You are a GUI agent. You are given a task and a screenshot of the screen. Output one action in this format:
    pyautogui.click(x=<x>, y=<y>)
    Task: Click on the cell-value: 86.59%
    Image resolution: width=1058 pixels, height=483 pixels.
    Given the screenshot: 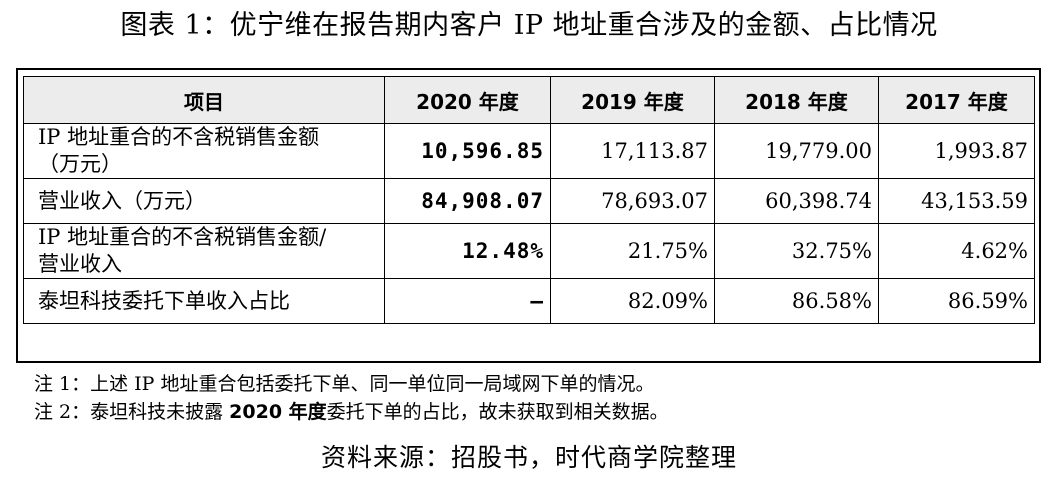 What is the action you would take?
    pyautogui.click(x=956, y=301)
    